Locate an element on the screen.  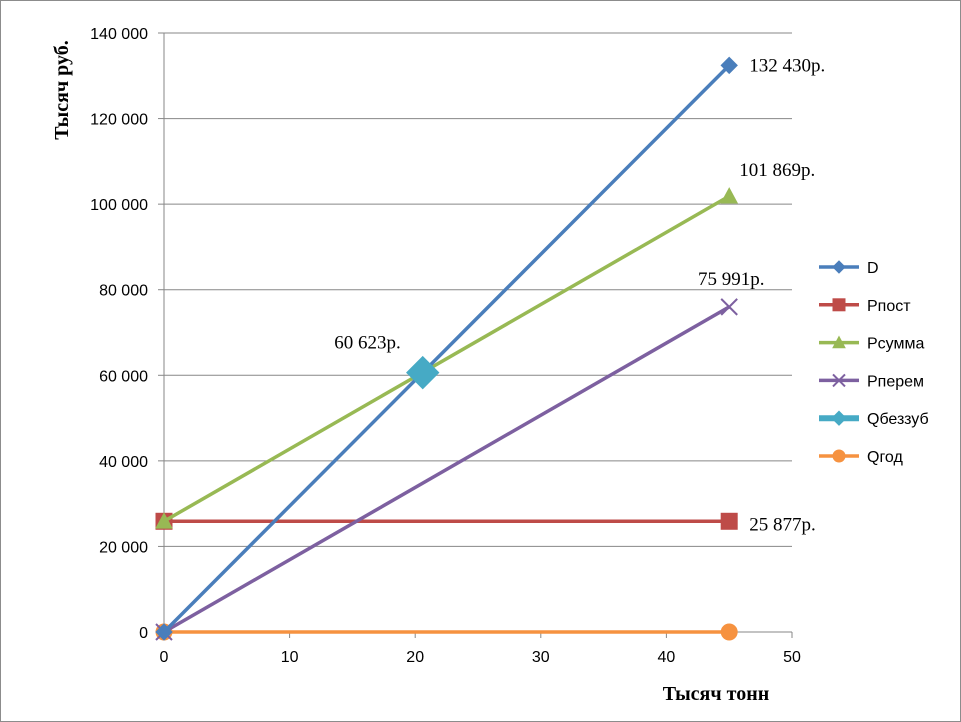
y-tick-label: 0 is located at coordinates (143, 633).